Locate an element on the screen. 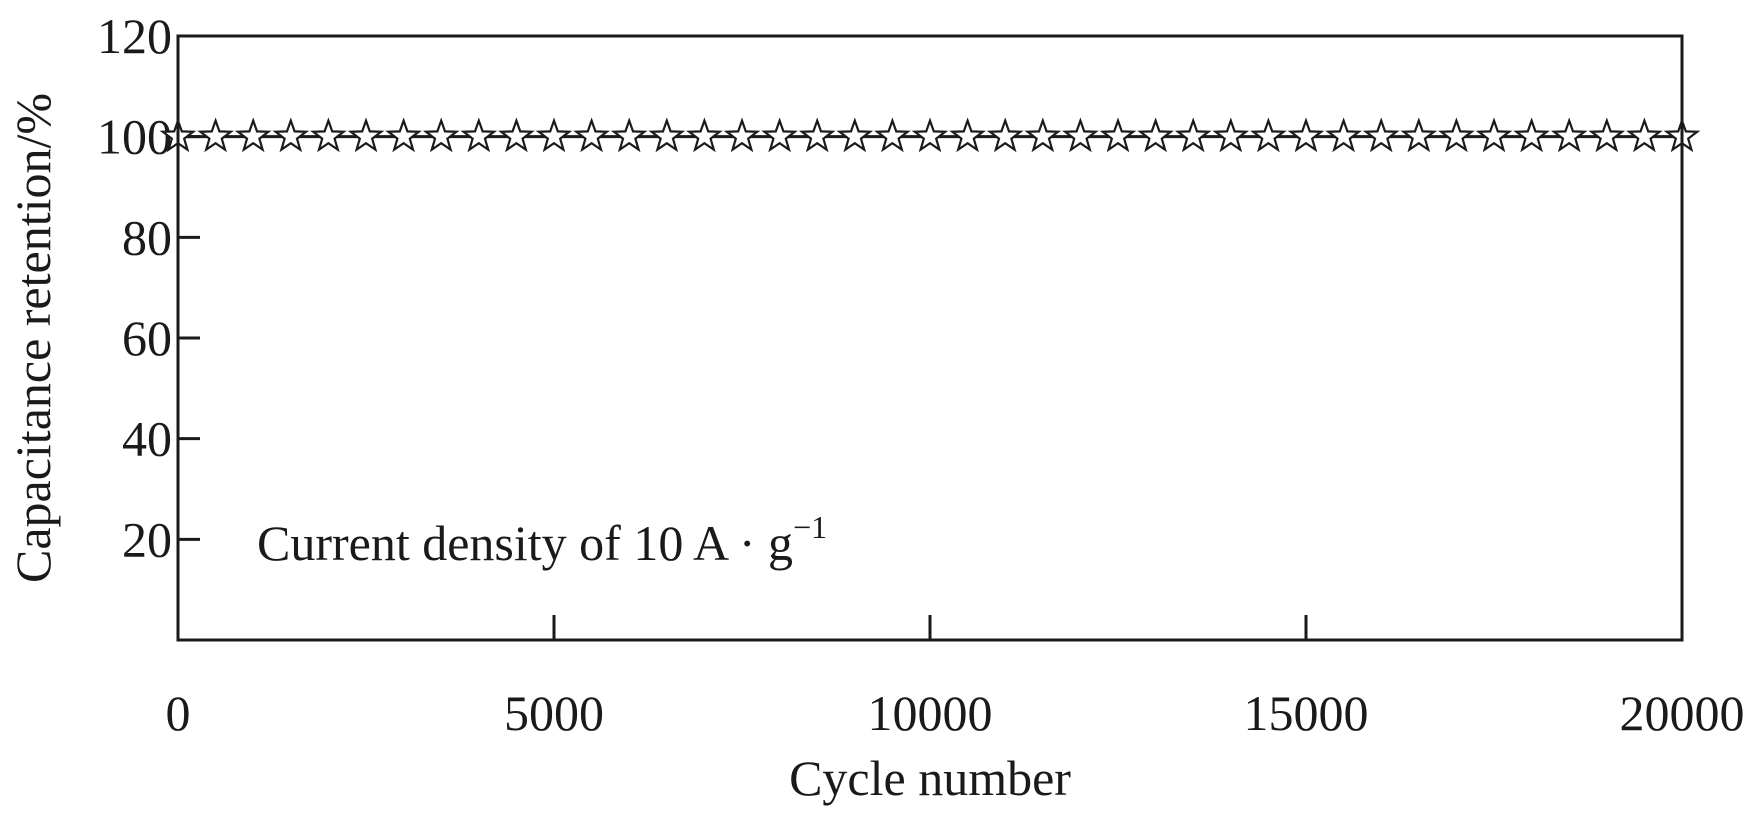  x-tick-label: 0 is located at coordinates (178, 713).